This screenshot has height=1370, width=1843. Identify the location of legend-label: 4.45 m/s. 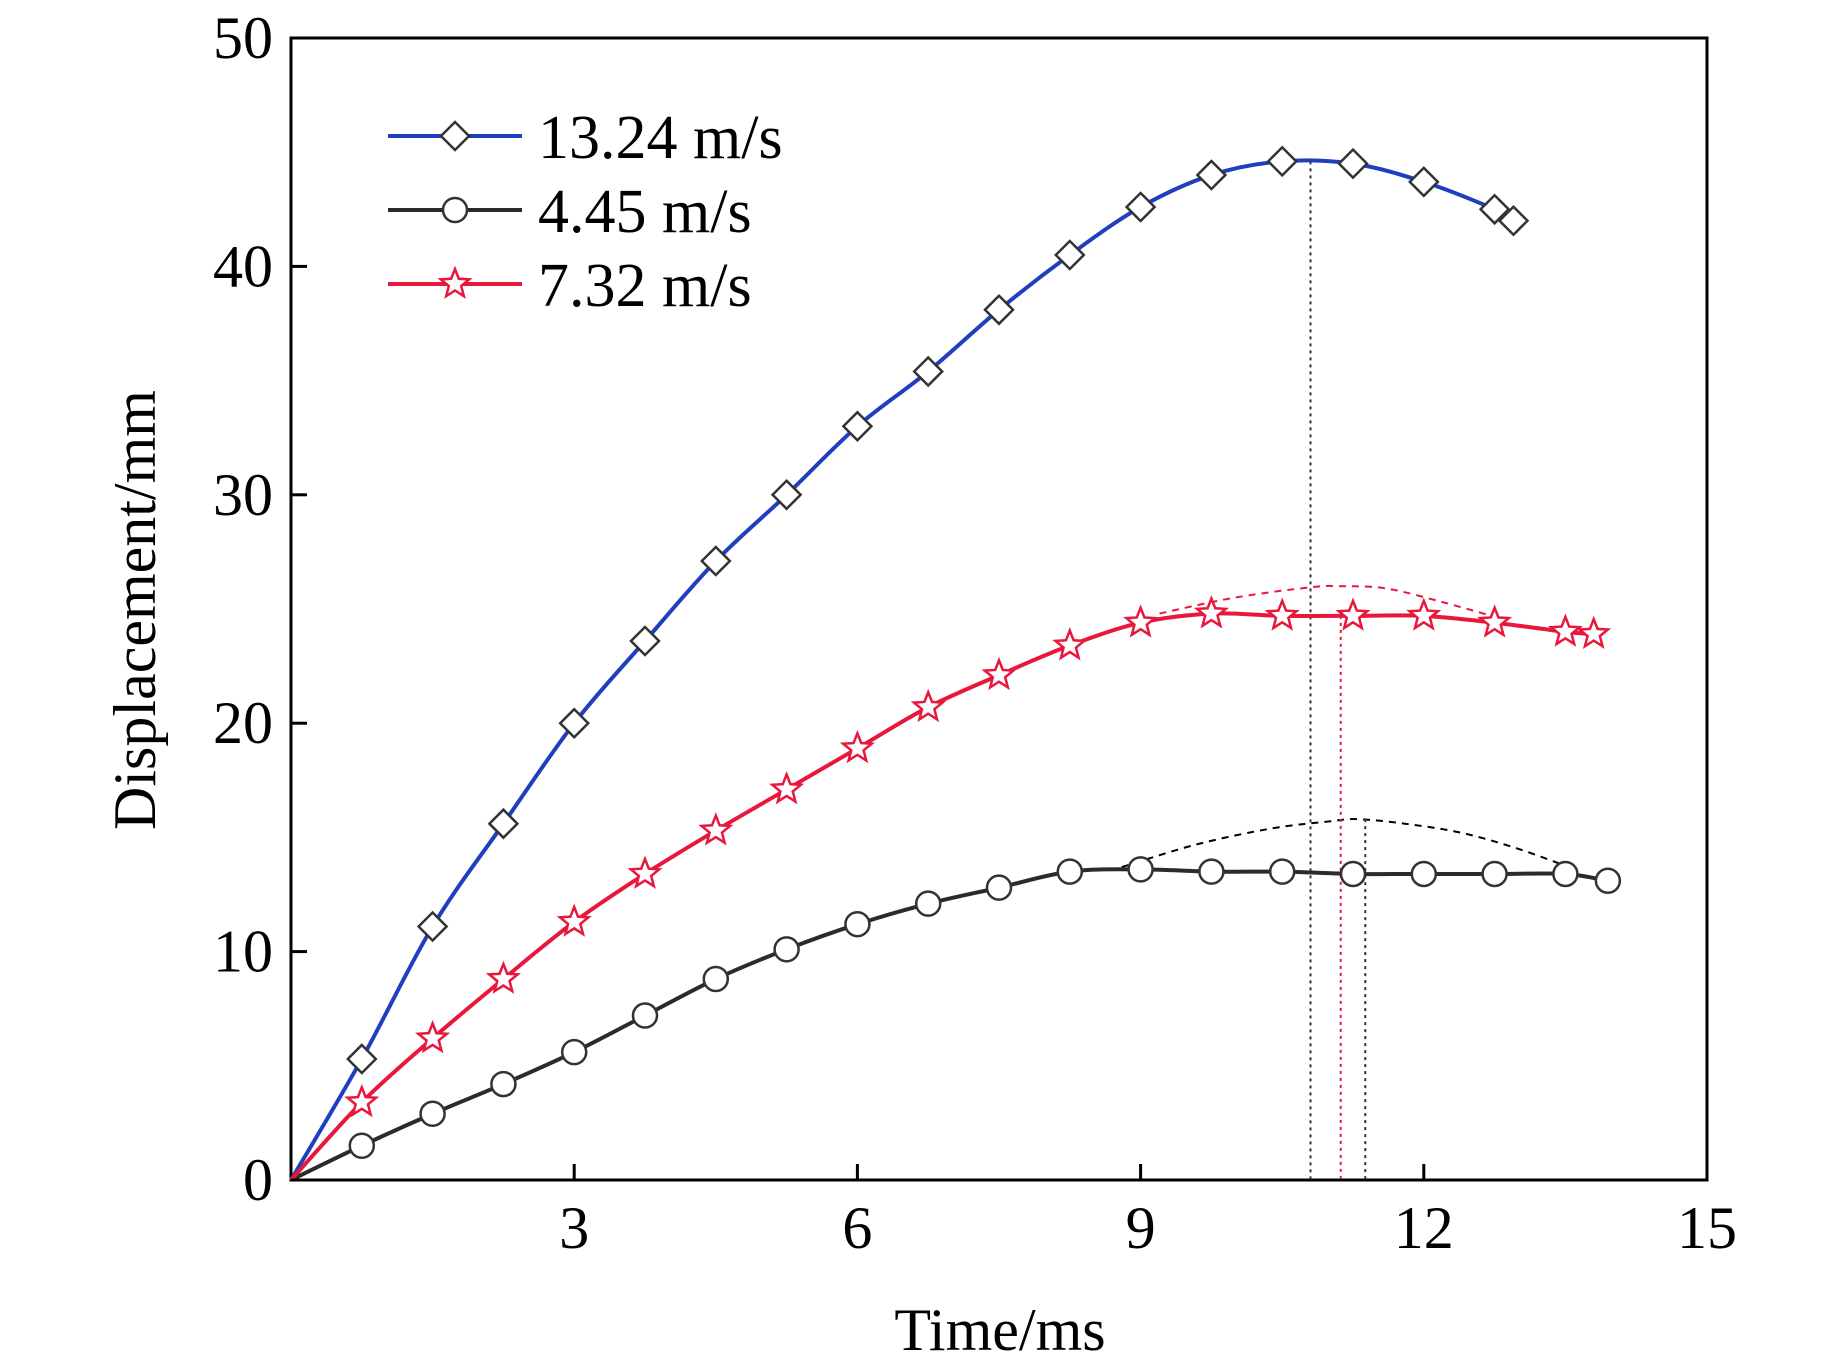
(645, 212).